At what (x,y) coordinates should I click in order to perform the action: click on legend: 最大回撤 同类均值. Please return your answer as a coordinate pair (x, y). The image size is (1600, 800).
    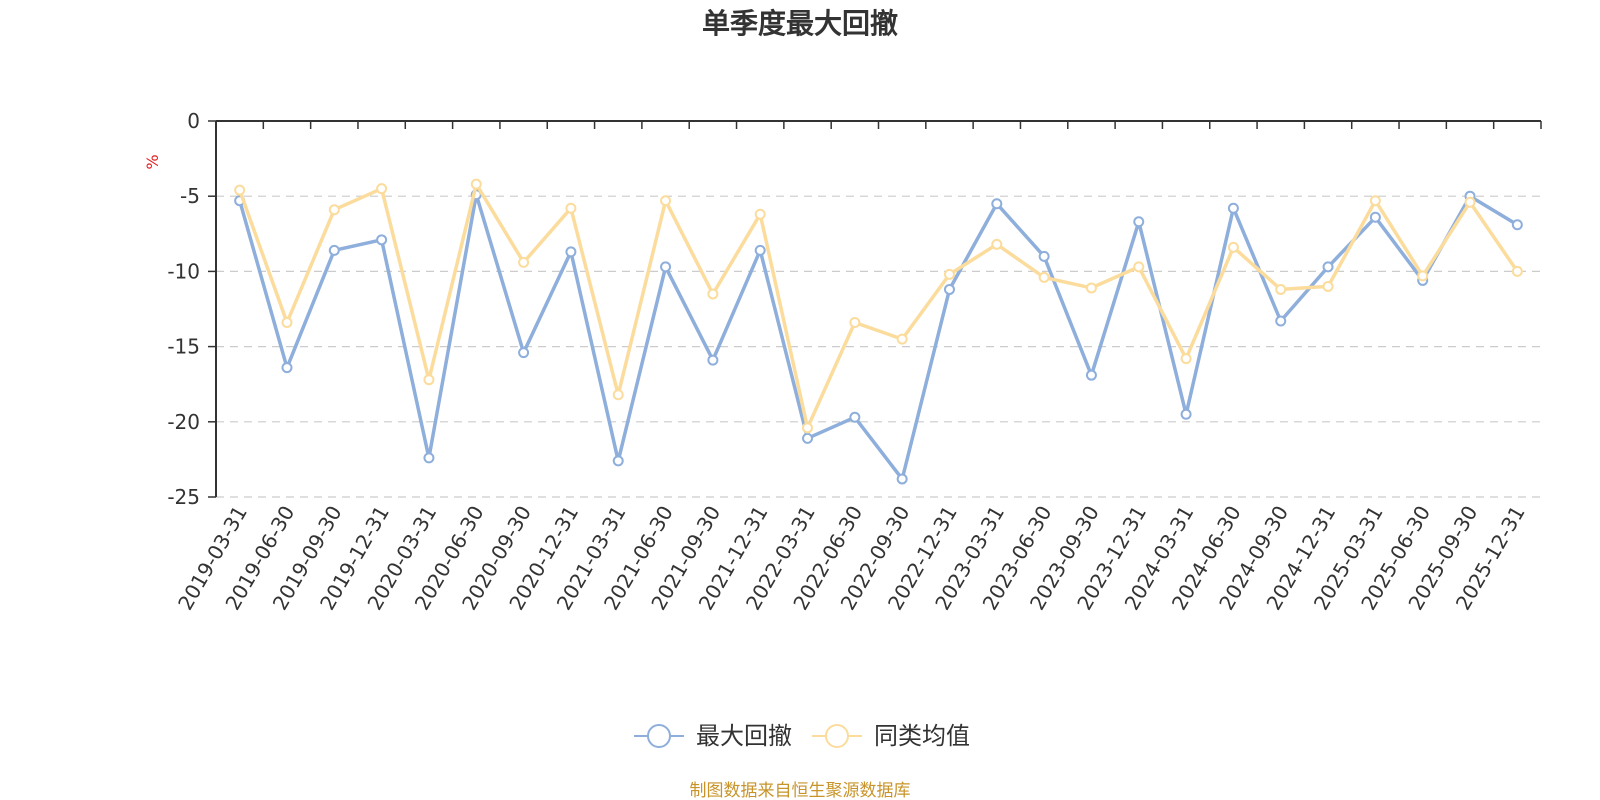
    Looking at the image, I should click on (802, 736).